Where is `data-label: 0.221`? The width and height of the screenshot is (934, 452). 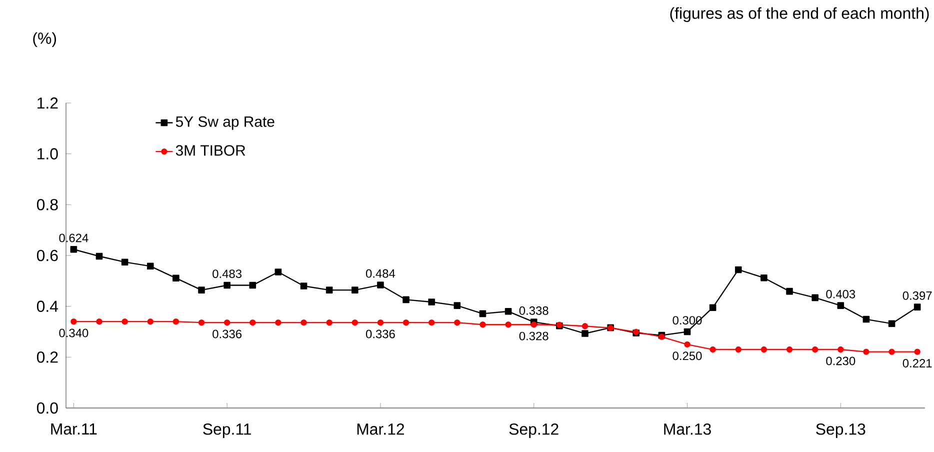
data-label: 0.221 is located at coordinates (917, 363).